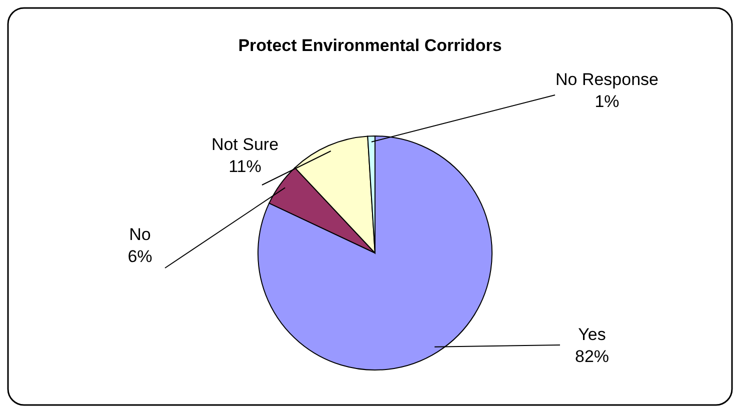 The width and height of the screenshot is (735, 408). I want to click on chart-title: Protect Environmental Corridors, so click(370, 45).